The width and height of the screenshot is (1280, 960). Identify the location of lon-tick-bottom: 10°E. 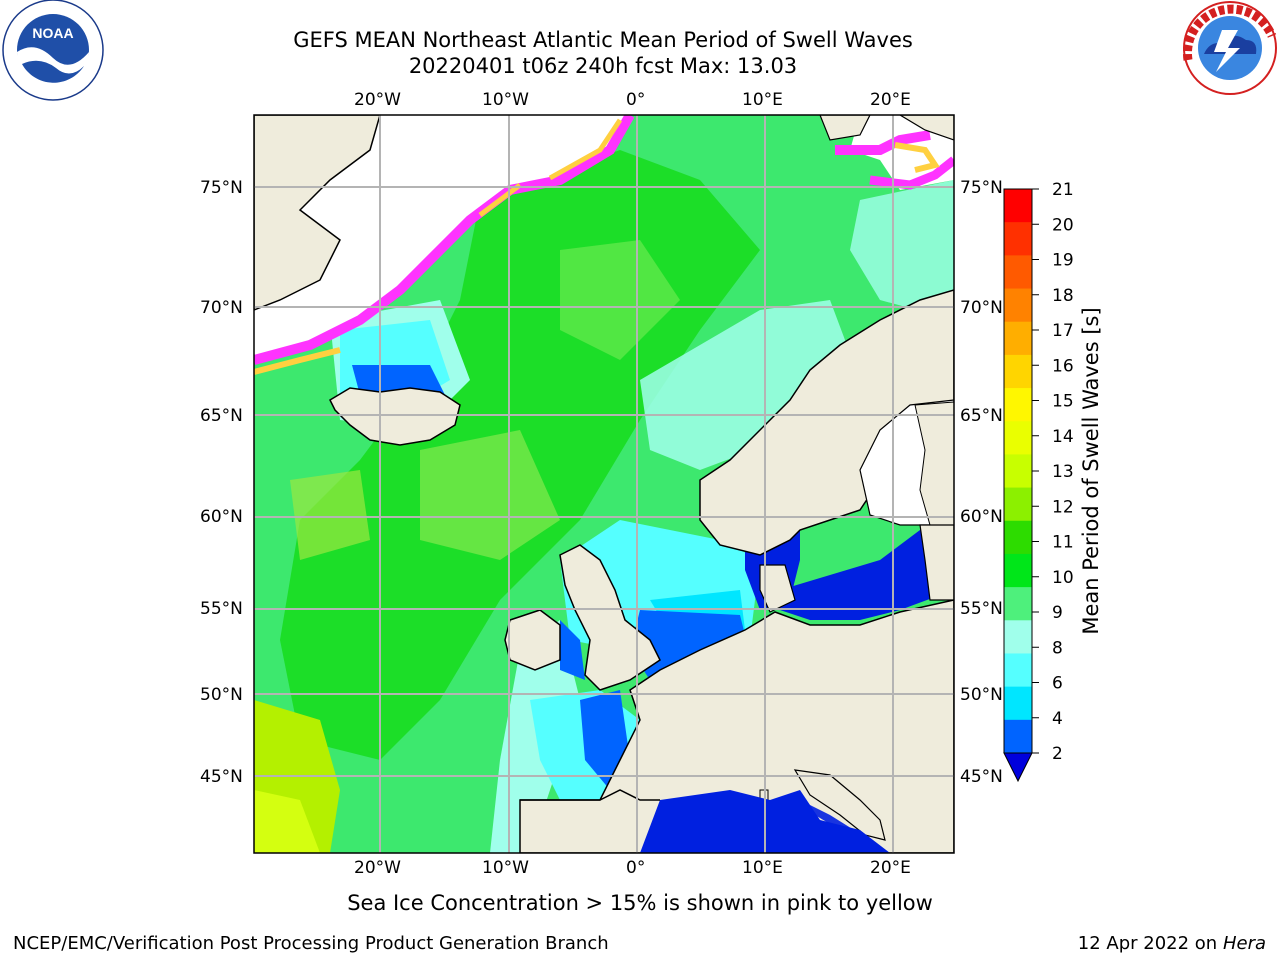
(762, 868).